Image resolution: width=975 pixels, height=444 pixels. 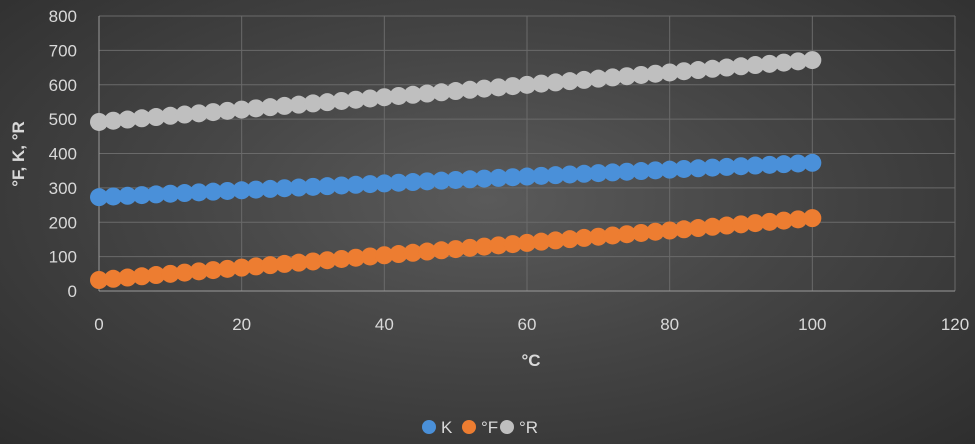 What do you see at coordinates (63, 154) in the screenshot?
I see `y-tick-label: 400` at bounding box center [63, 154].